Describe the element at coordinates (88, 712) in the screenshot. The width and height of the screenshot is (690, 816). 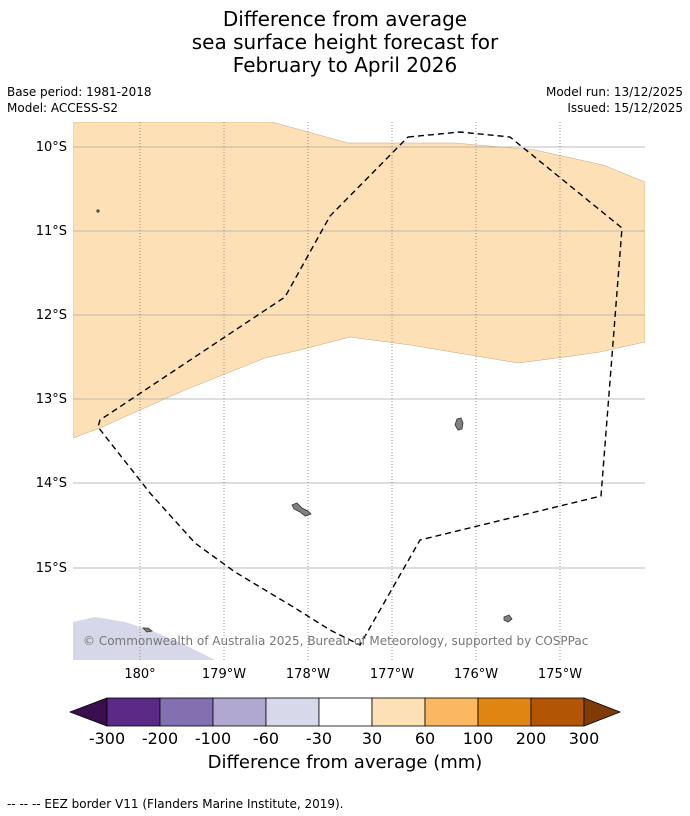
I see `colorbar-under-arrow` at that location.